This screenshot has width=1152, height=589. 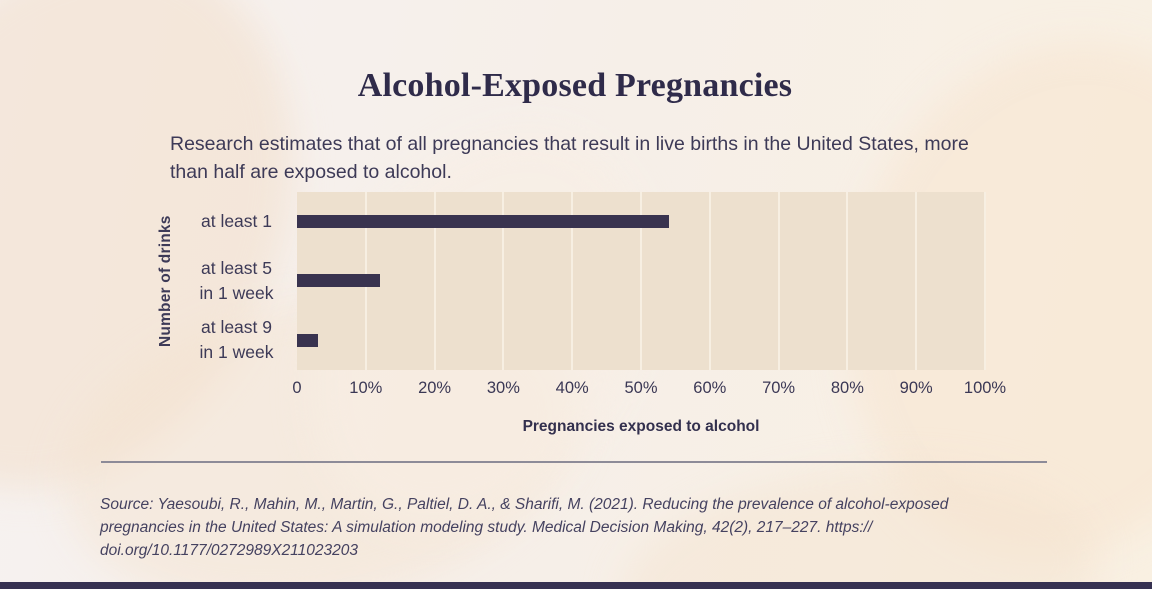 What do you see at coordinates (503, 388) in the screenshot?
I see `x-tick-label: 30%` at bounding box center [503, 388].